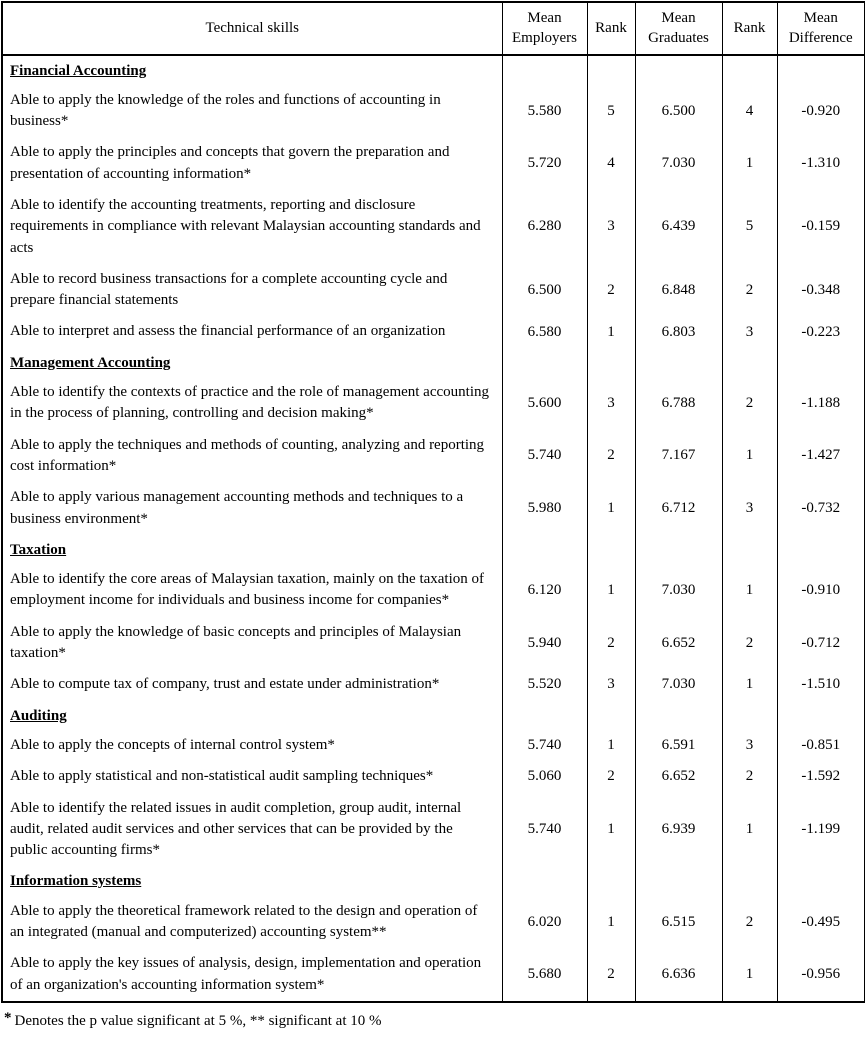 The height and width of the screenshot is (1037, 865). Describe the element at coordinates (544, 590) in the screenshot. I see `mean-employers-cell: 6.120` at that location.